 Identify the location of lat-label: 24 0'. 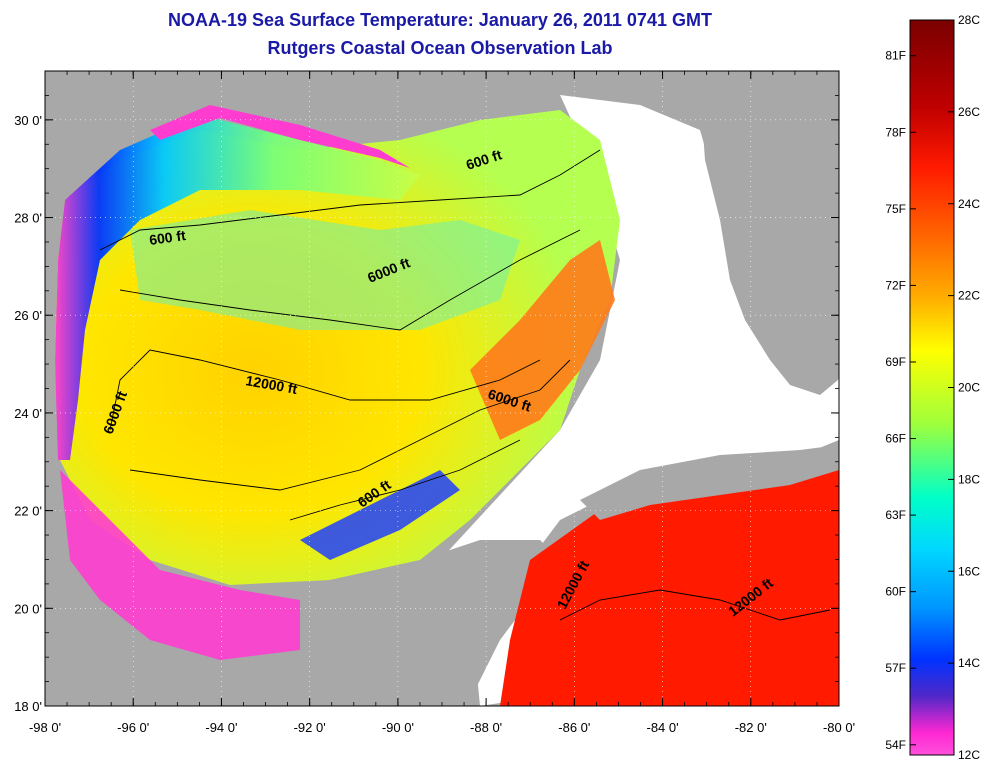
(28, 413).